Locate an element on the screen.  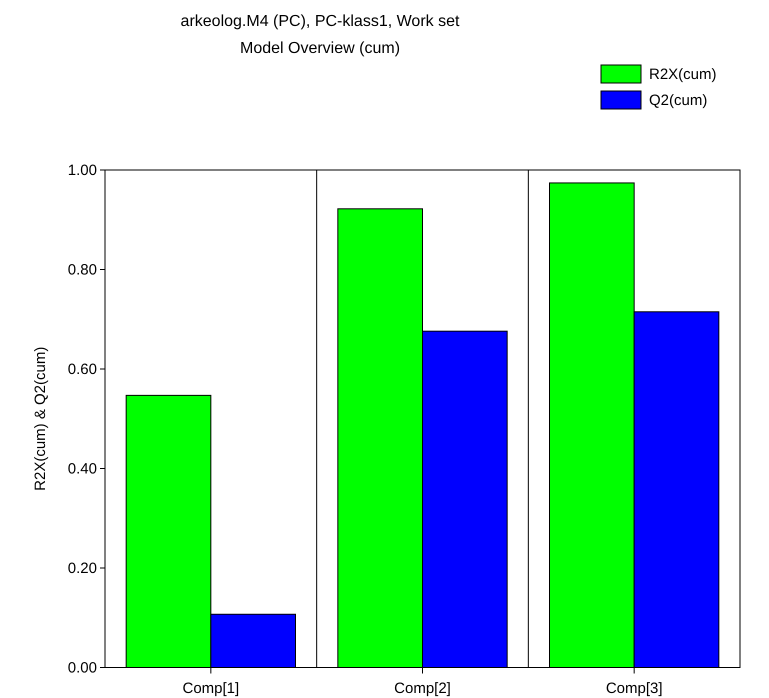
x-tick-label: Comp[1] is located at coordinates (211, 688).